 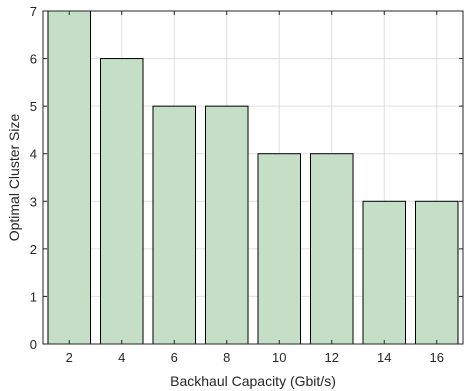 What do you see at coordinates (279, 357) in the screenshot?
I see `x-tick-label: 10` at bounding box center [279, 357].